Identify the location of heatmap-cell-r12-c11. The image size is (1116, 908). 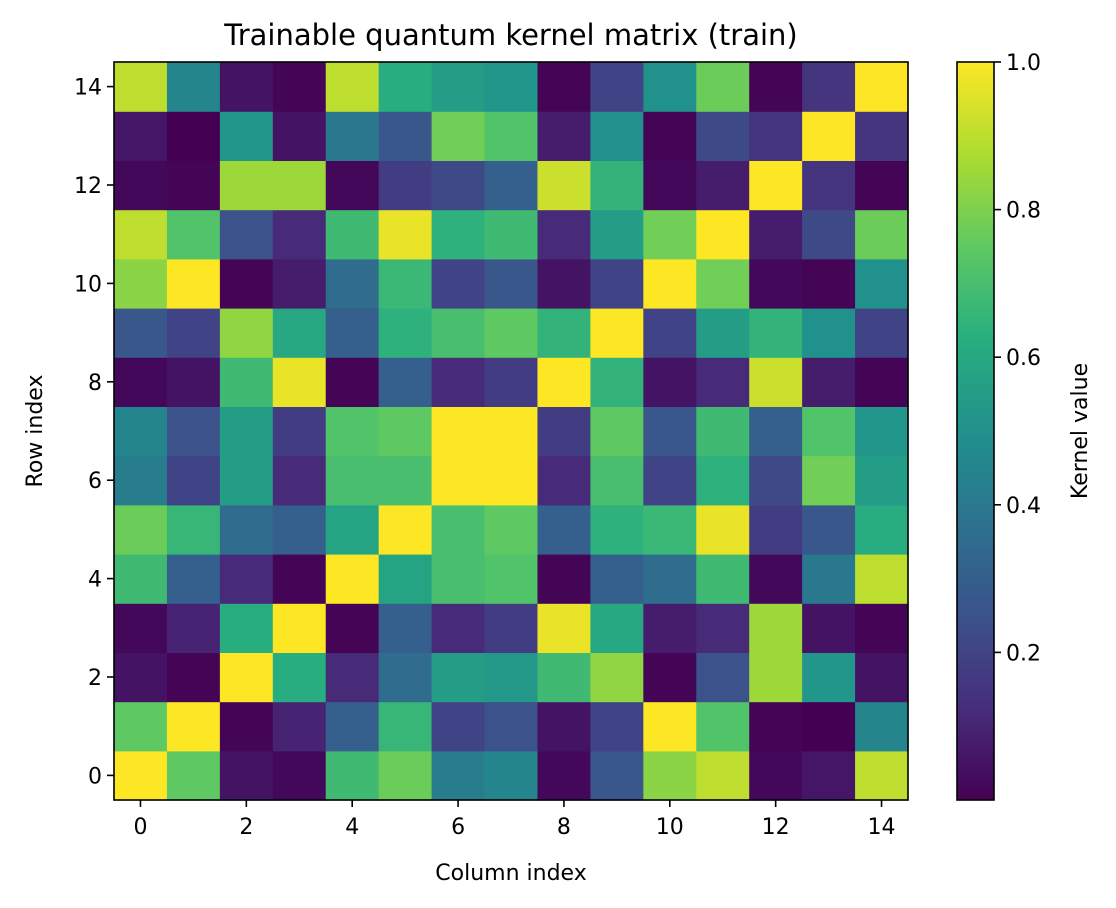
(723, 185).